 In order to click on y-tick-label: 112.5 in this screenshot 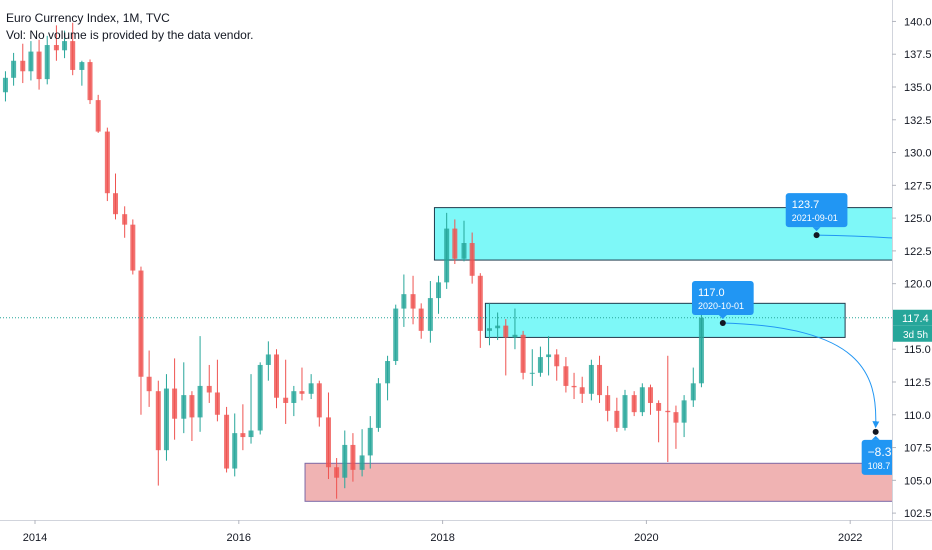, I will do `click(917, 383)`.